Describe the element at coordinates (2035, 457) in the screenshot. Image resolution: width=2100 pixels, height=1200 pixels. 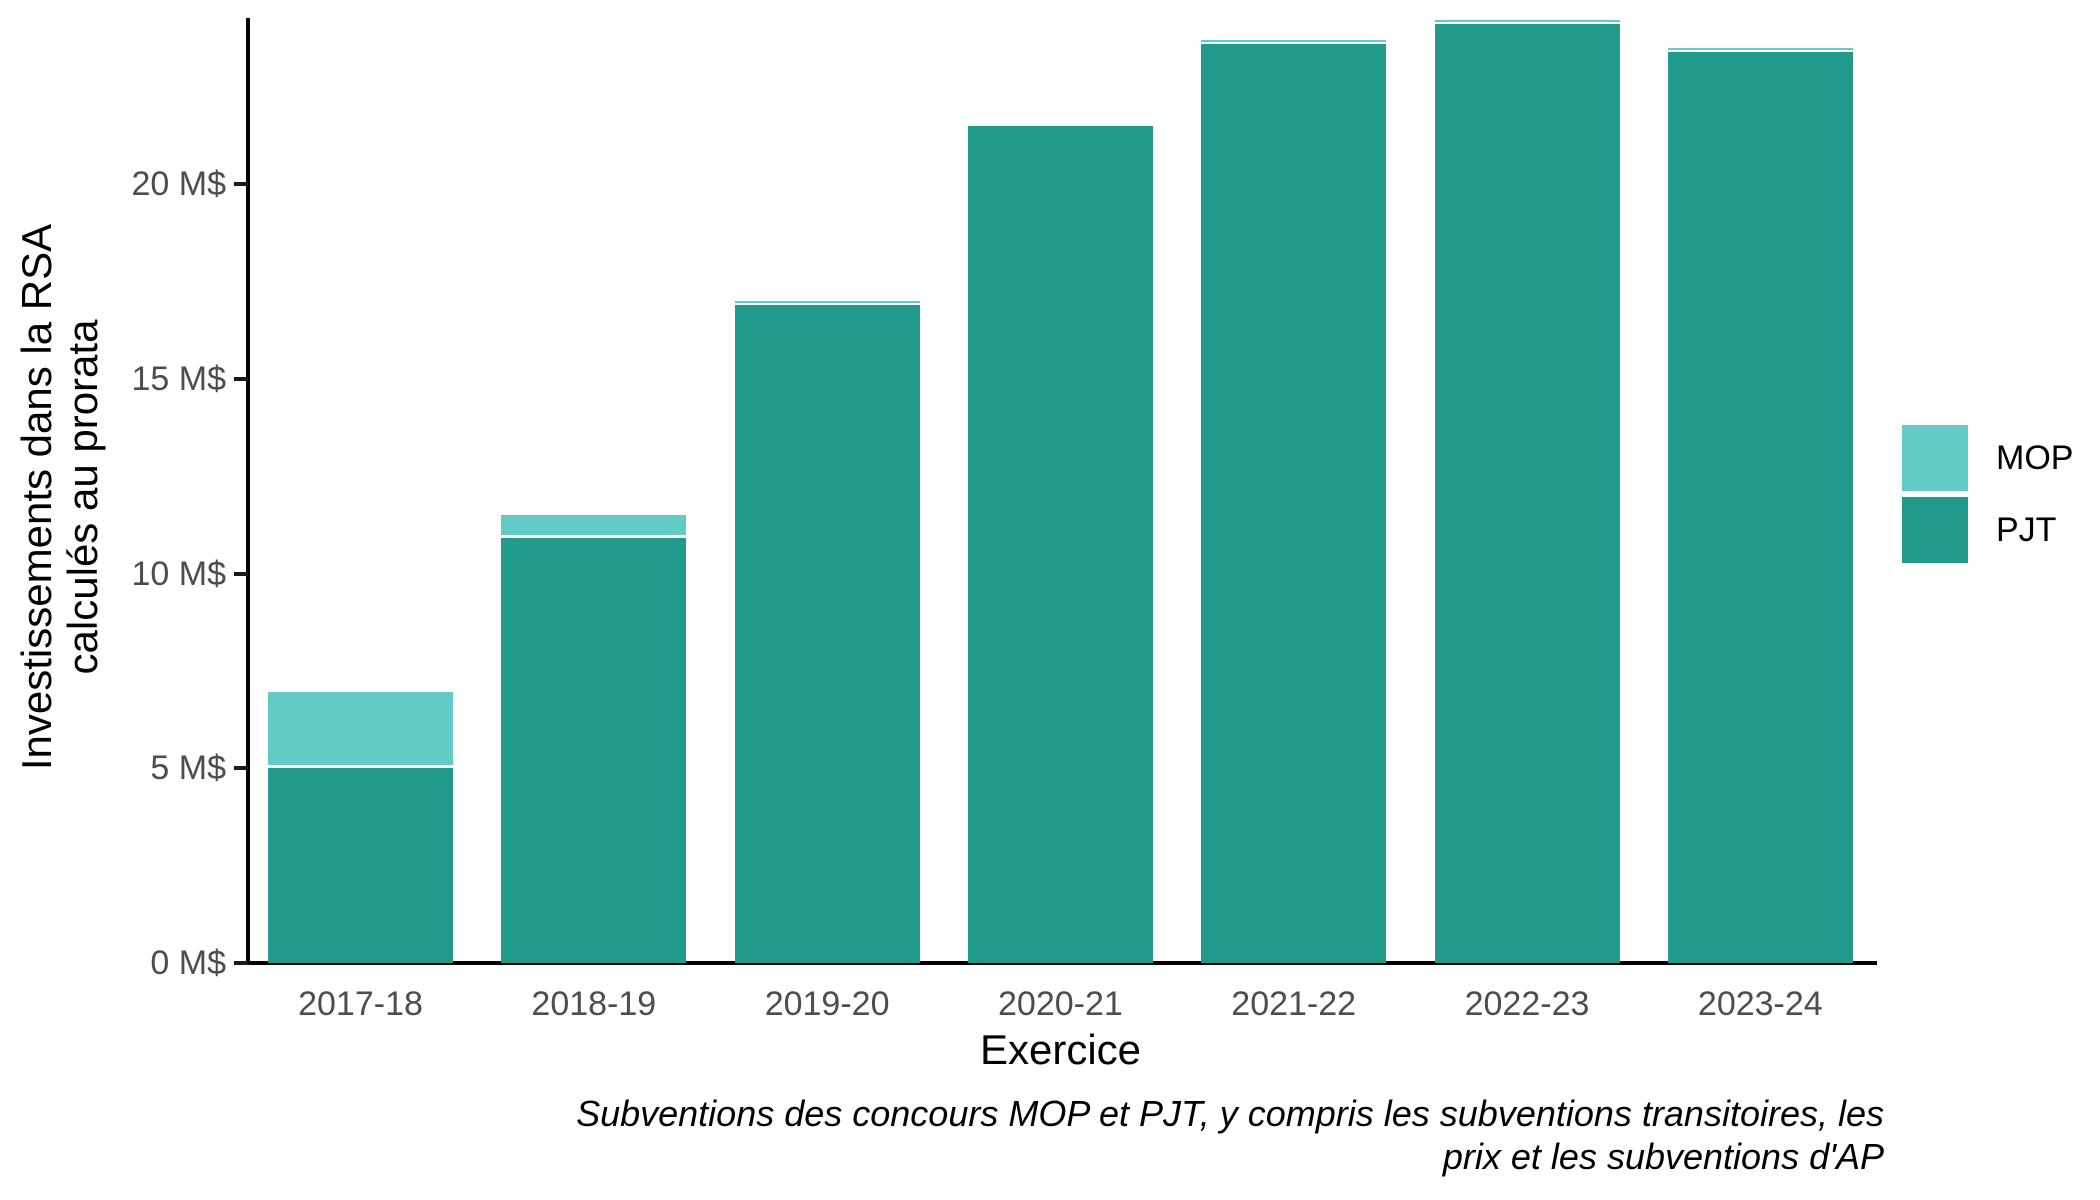
I see `legend-label: MOP` at that location.